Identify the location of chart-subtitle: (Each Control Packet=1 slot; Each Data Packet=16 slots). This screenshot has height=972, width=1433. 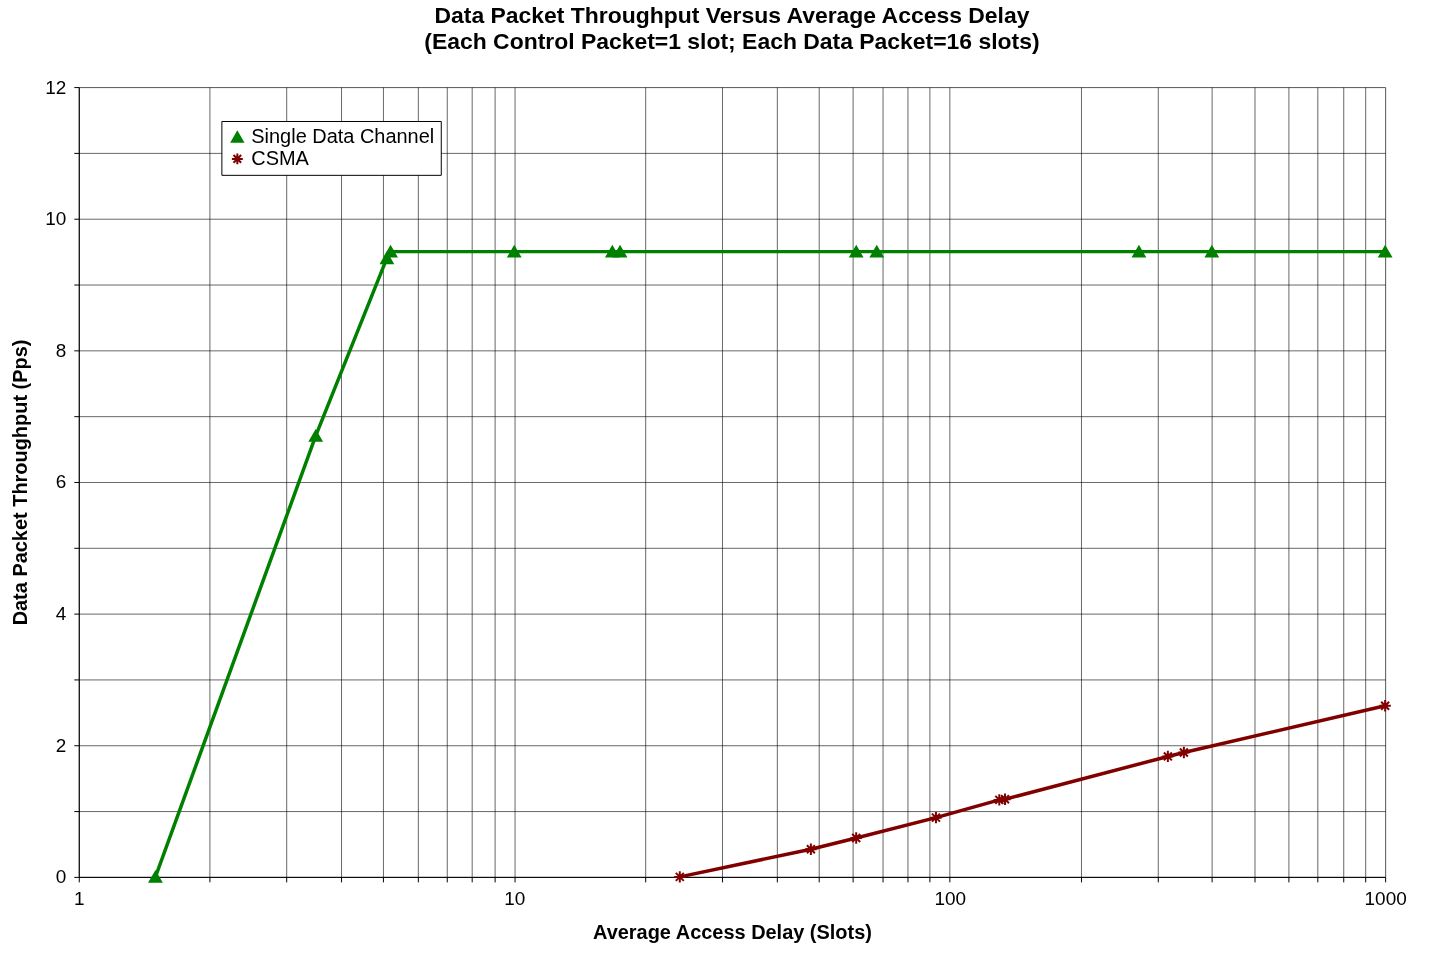
(732, 41).